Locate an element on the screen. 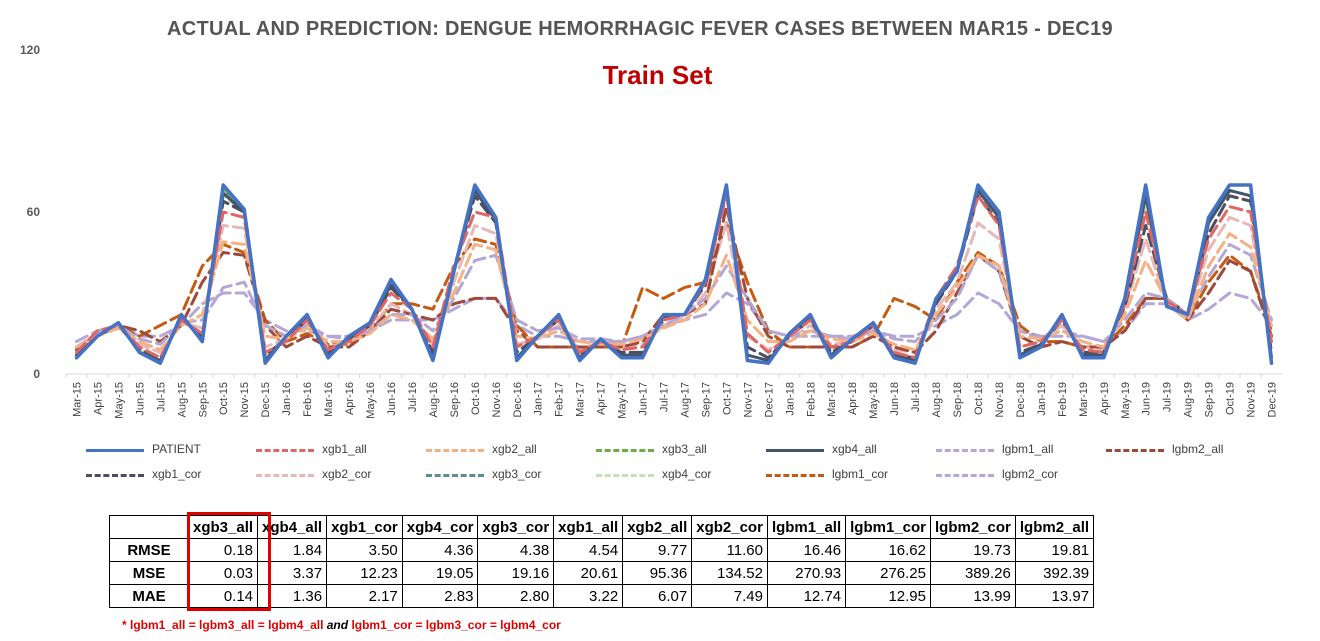  legend-label: lgbm2_all is located at coordinates (1198, 449).